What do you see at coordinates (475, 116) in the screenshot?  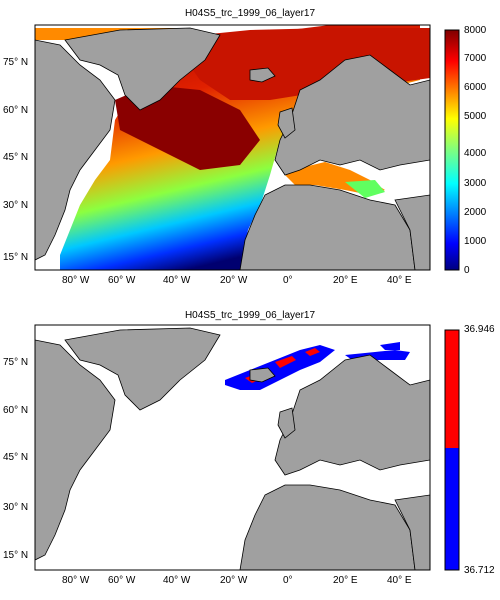 I see `cbar1-tick: 5000` at bounding box center [475, 116].